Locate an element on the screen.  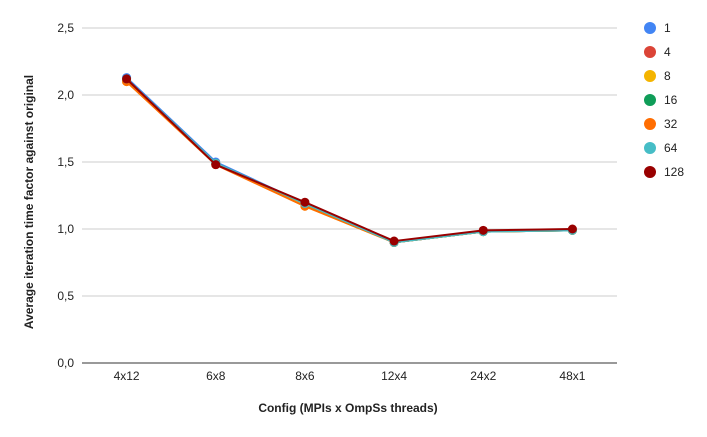
legend: 1 4 8 16 32 64 128 is located at coordinates (664, 100).